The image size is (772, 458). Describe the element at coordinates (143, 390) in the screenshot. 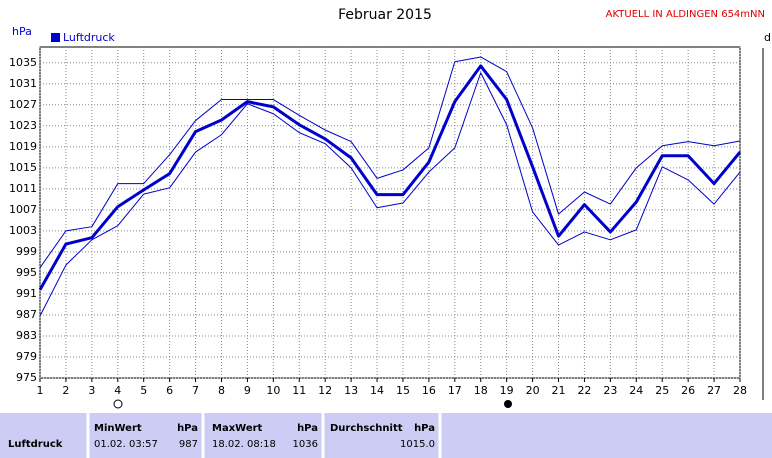

I see `x-tick-label: 5` at that location.